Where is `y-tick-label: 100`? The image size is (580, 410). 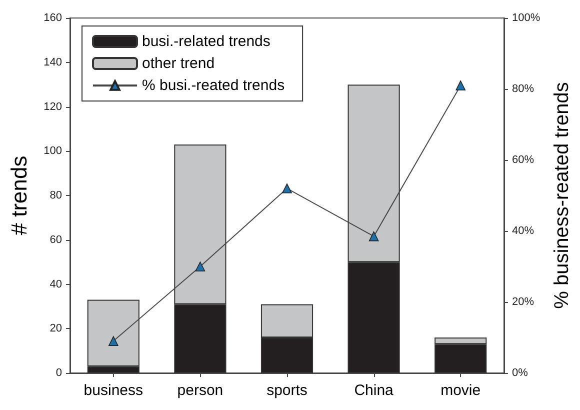
y-tick-label: 100 is located at coordinates (53, 151).